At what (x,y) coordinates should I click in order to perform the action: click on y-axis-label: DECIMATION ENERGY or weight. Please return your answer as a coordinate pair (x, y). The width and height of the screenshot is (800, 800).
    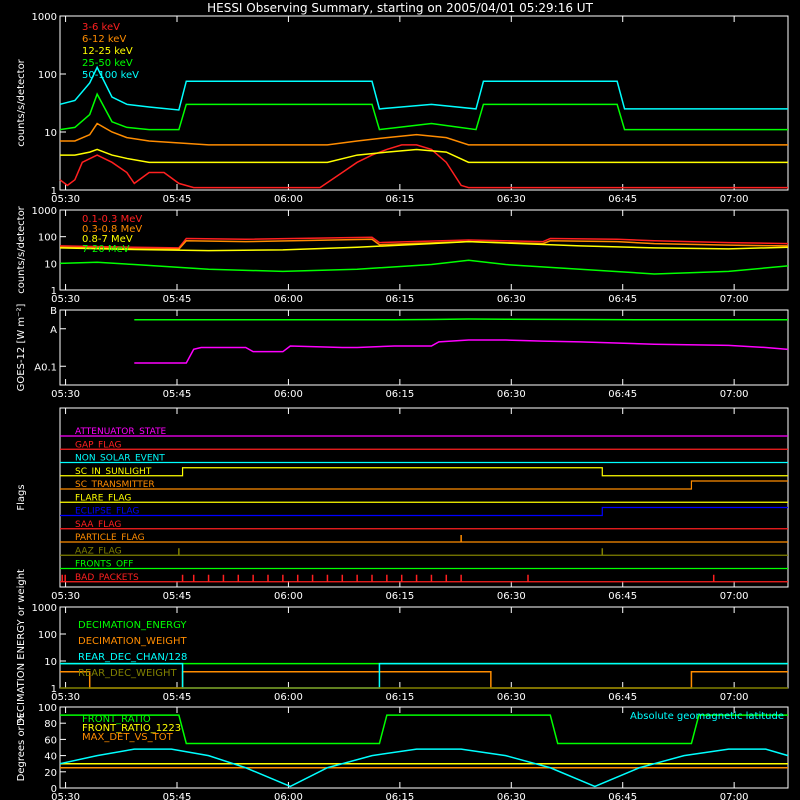
    Looking at the image, I should click on (21, 647).